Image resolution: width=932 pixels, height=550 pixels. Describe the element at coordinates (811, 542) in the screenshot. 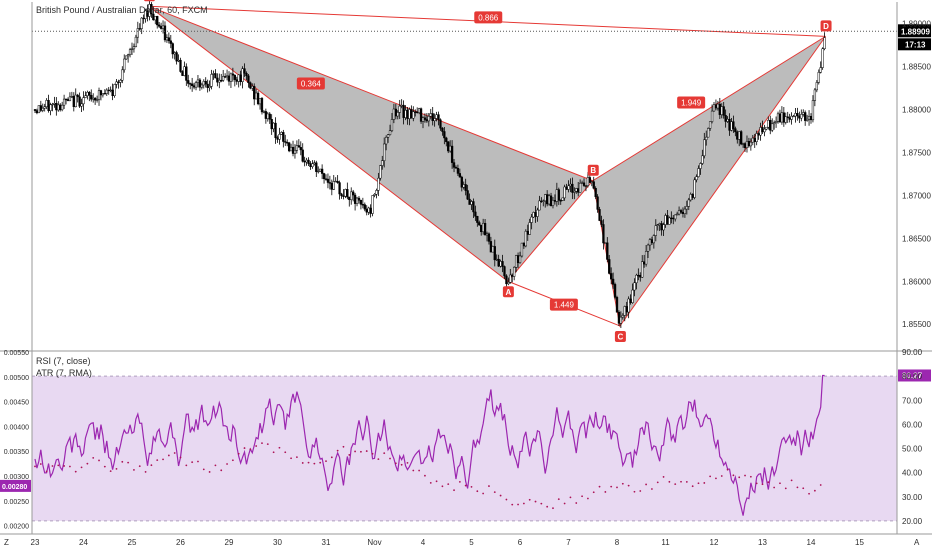

I see `x-tick-label: 14` at that location.